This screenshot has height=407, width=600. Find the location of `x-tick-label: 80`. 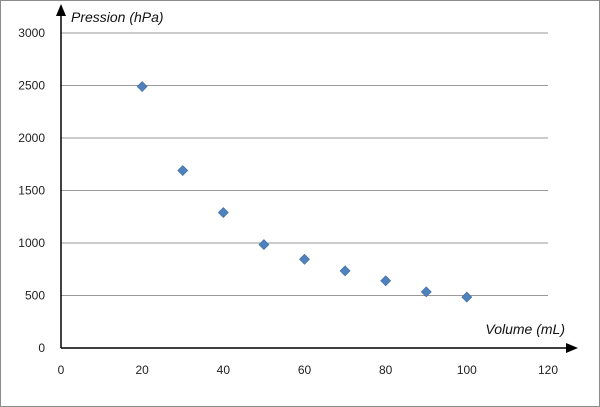

x-tick-label: 80 is located at coordinates (386, 370).